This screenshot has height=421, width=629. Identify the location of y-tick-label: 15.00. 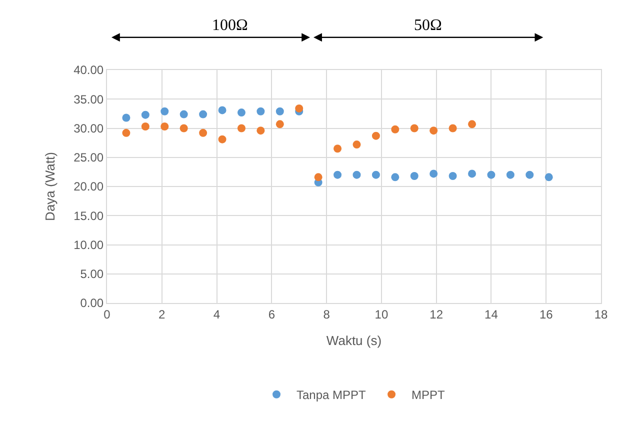
(89, 215).